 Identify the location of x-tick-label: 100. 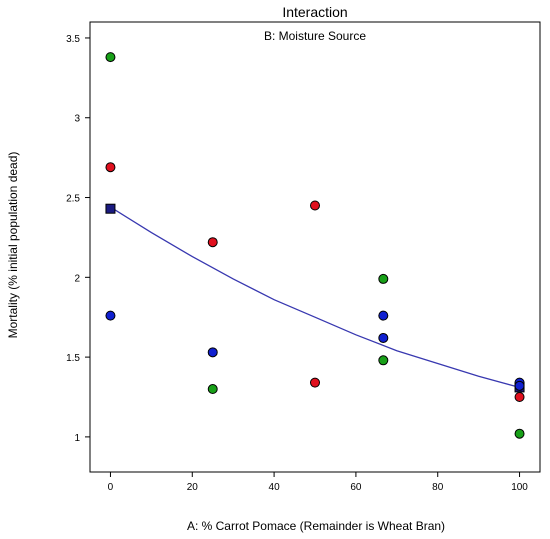
(519, 487).